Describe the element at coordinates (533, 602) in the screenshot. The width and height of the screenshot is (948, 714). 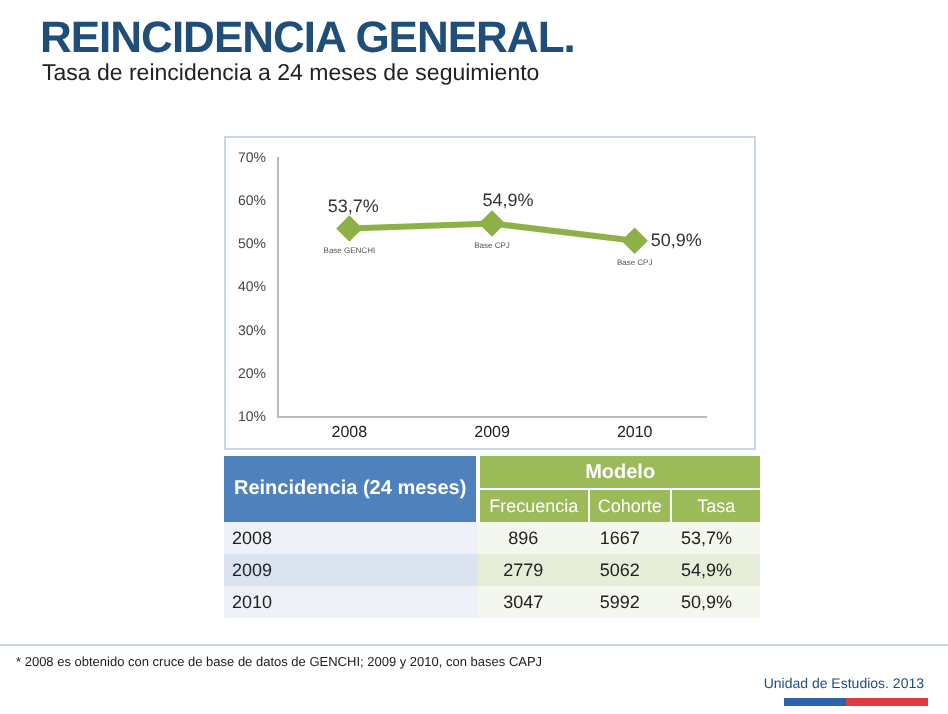
I see `data-label: 3047` at that location.